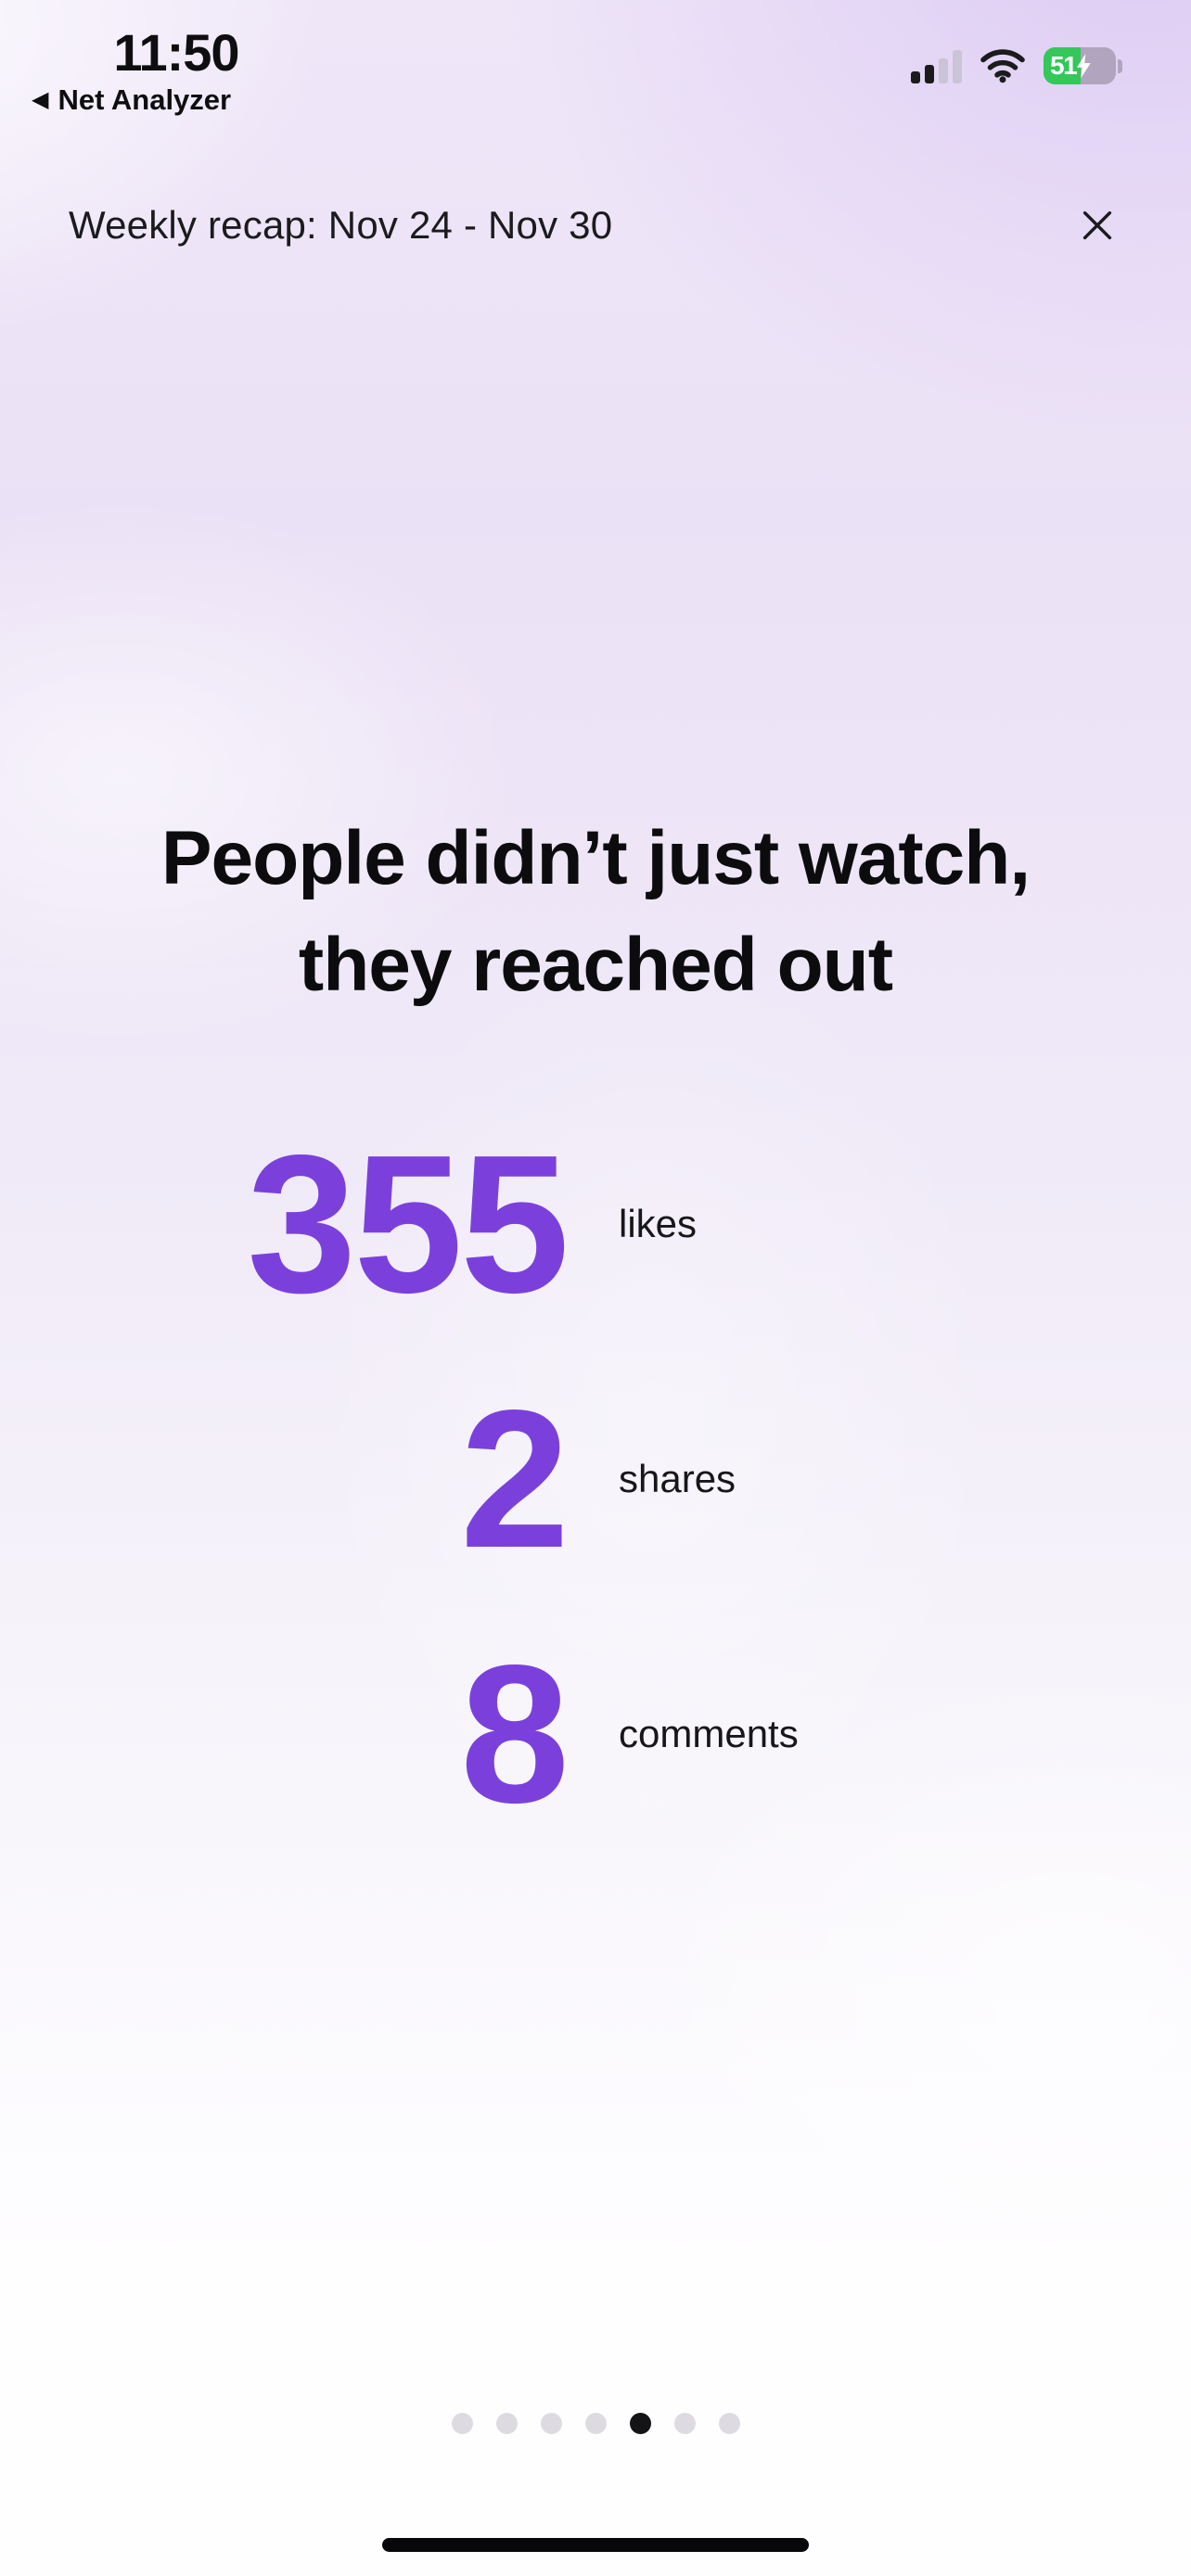 This screenshot has height=2576, width=1191. I want to click on stat-row-comments: 8 comments, so click(595, 1733).